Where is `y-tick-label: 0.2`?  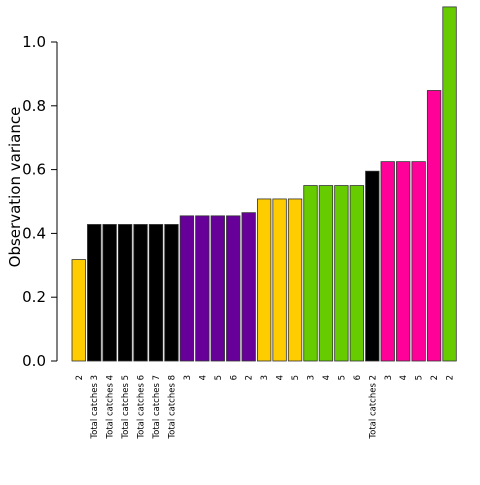 y-tick-label: 0.2 is located at coordinates (34, 297).